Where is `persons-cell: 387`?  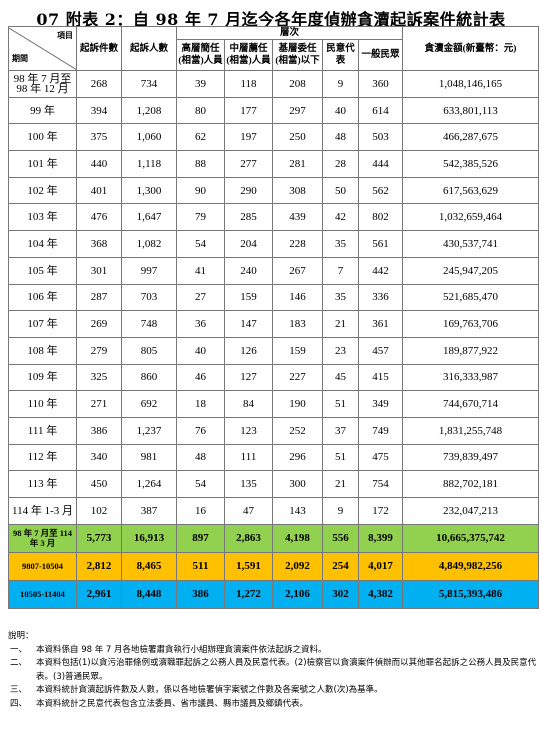
persons-cell: 387 is located at coordinates (149, 511).